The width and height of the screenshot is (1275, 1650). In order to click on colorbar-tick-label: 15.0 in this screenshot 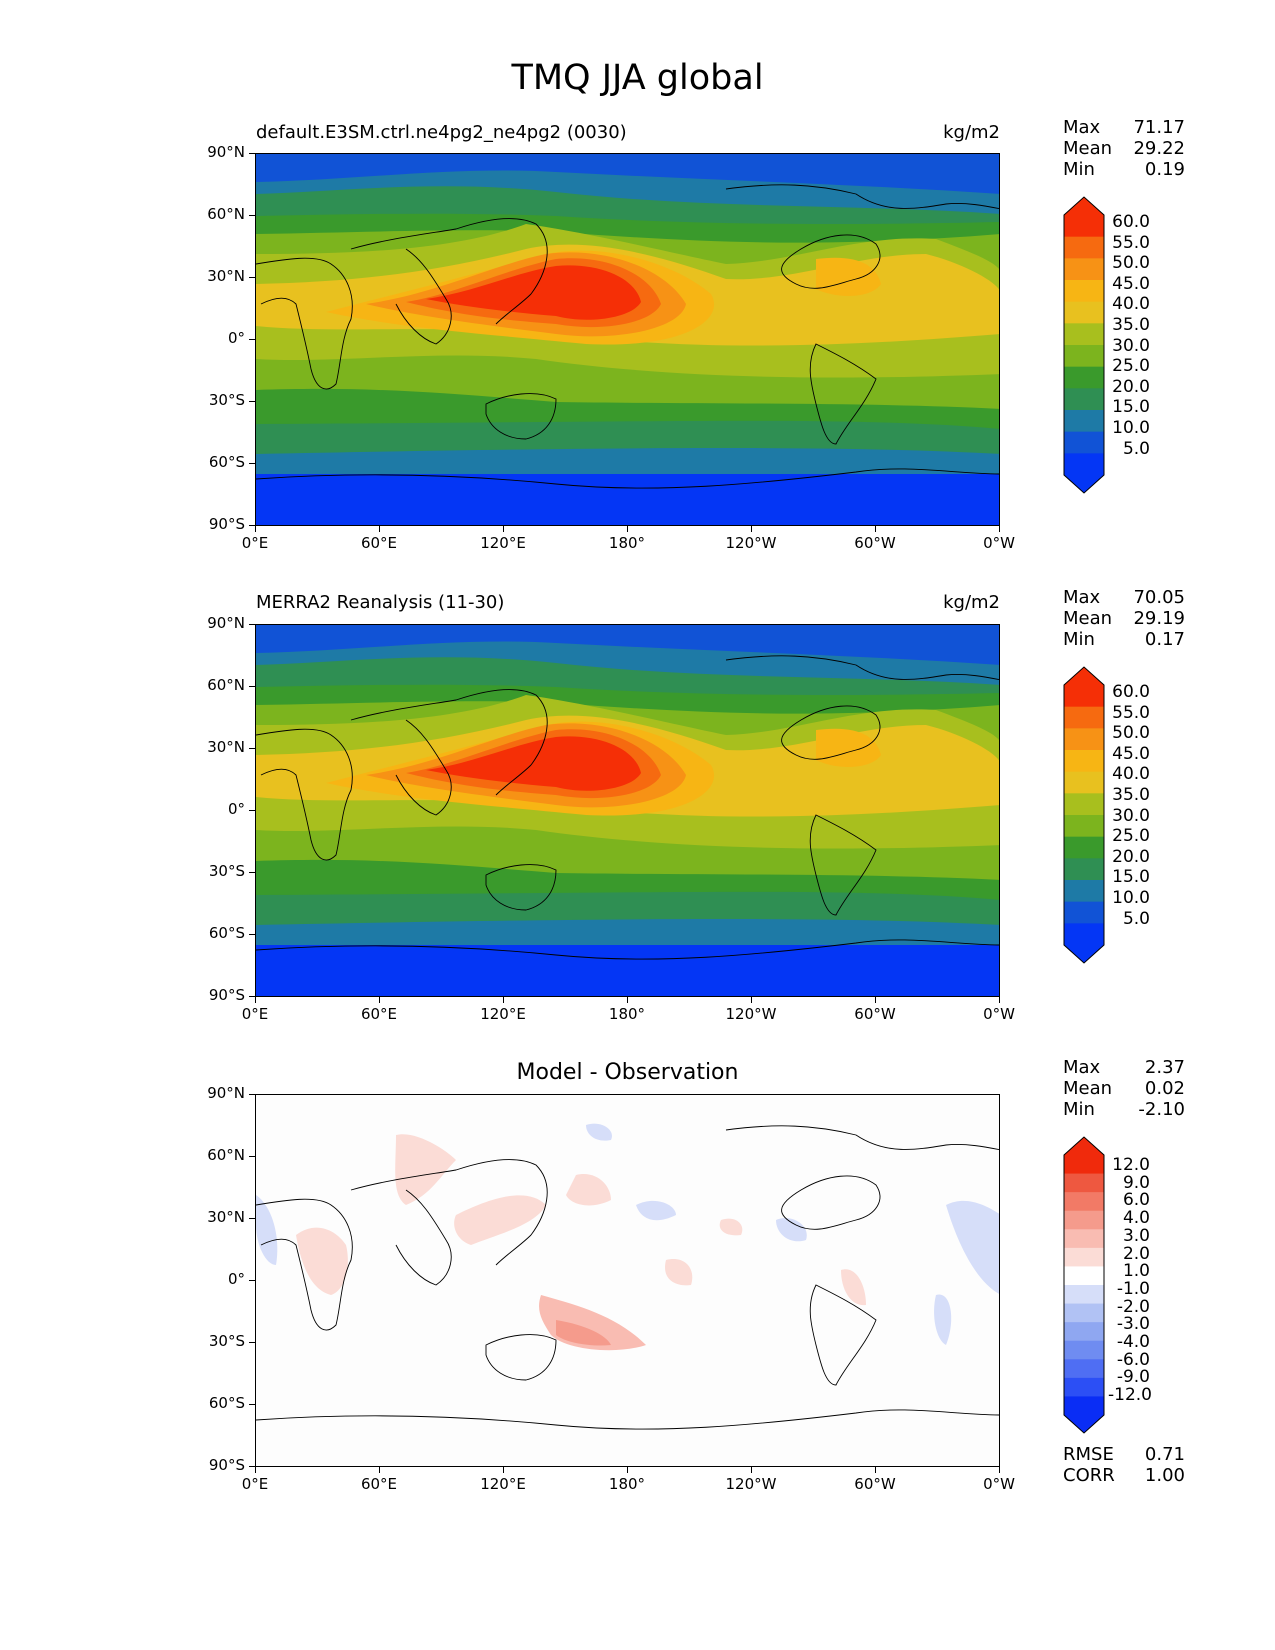, I will do `click(1131, 877)`.